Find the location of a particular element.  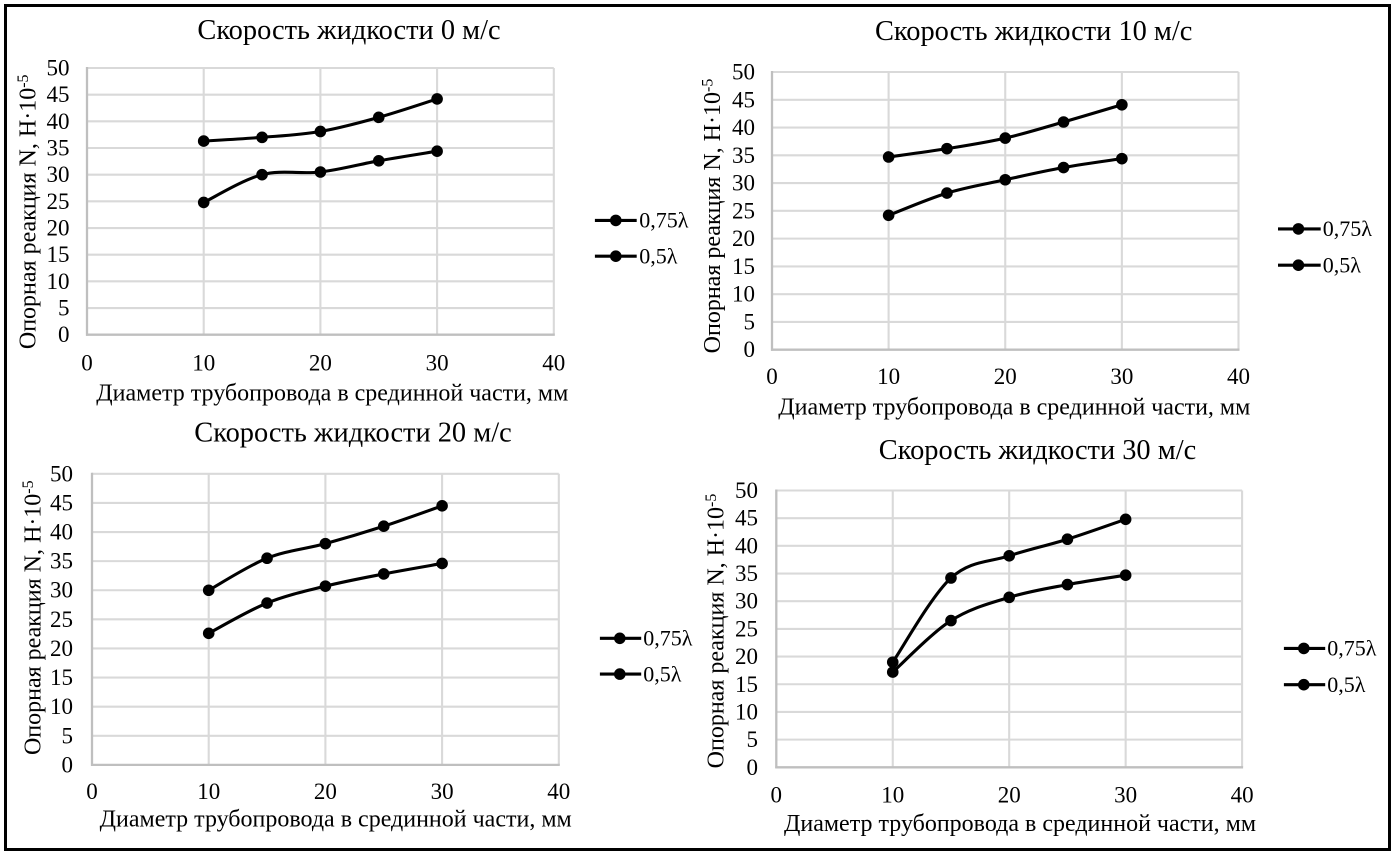

svg-text: Скорость жидкости 10 м/с is located at coordinates (1033, 31).